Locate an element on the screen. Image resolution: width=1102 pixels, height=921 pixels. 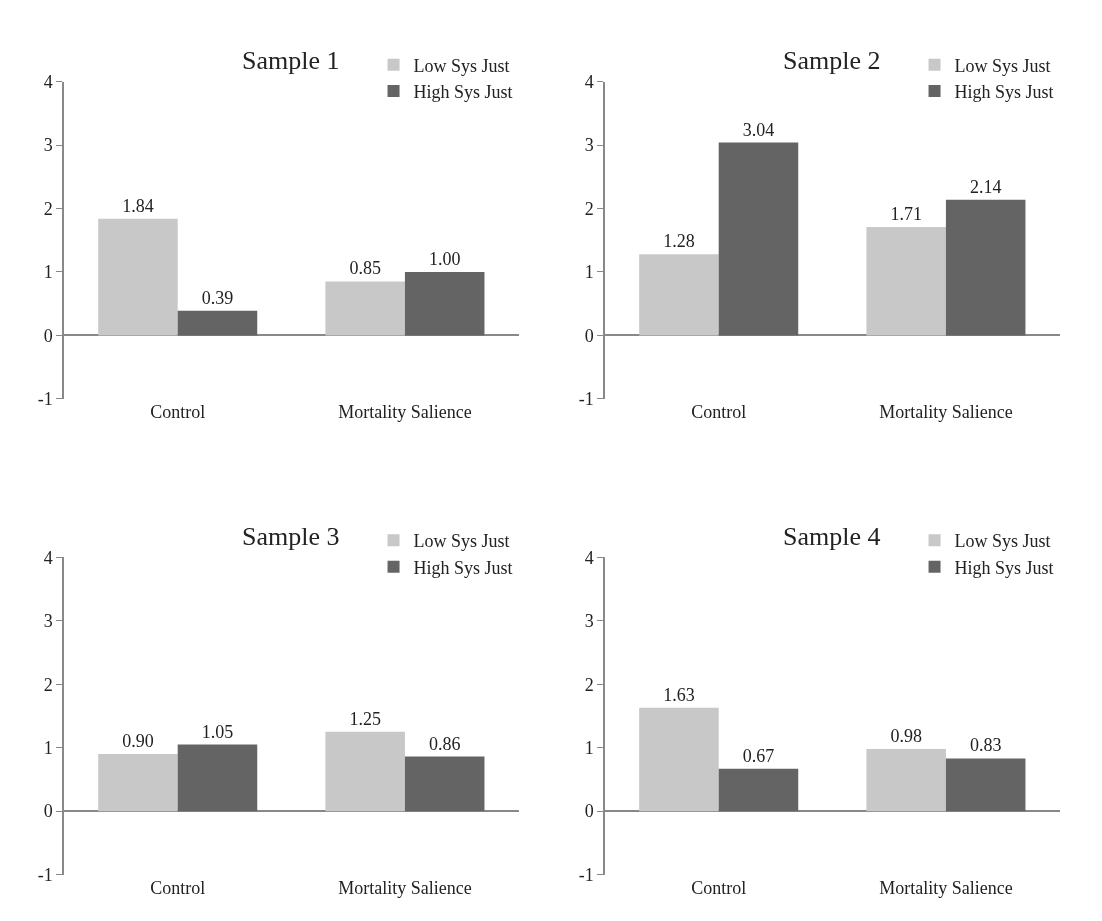
data-label: 1.28 is located at coordinates (679, 241).